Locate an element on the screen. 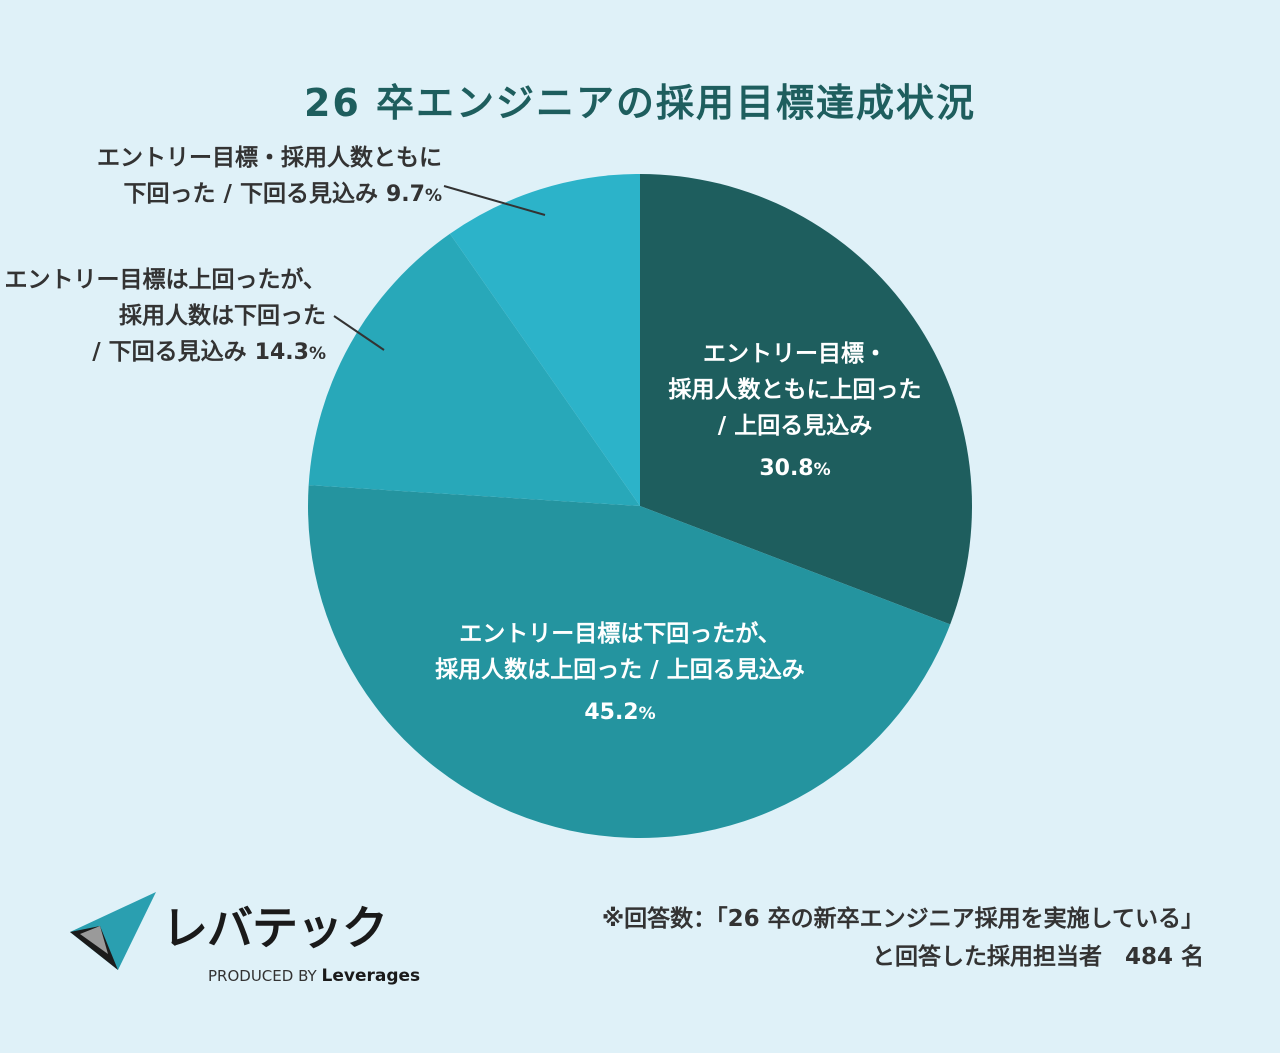 The height and width of the screenshot is (1053, 1280). logo-wordmark: レバテック is located at coordinates (275, 928).